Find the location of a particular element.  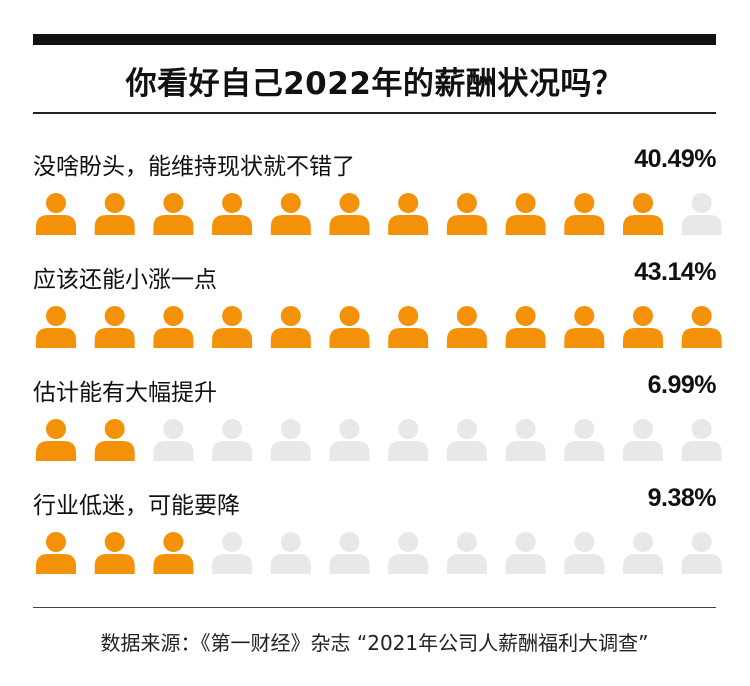

category-label: 没啥盼头，能维持现状就不错了 is located at coordinates (194, 167).